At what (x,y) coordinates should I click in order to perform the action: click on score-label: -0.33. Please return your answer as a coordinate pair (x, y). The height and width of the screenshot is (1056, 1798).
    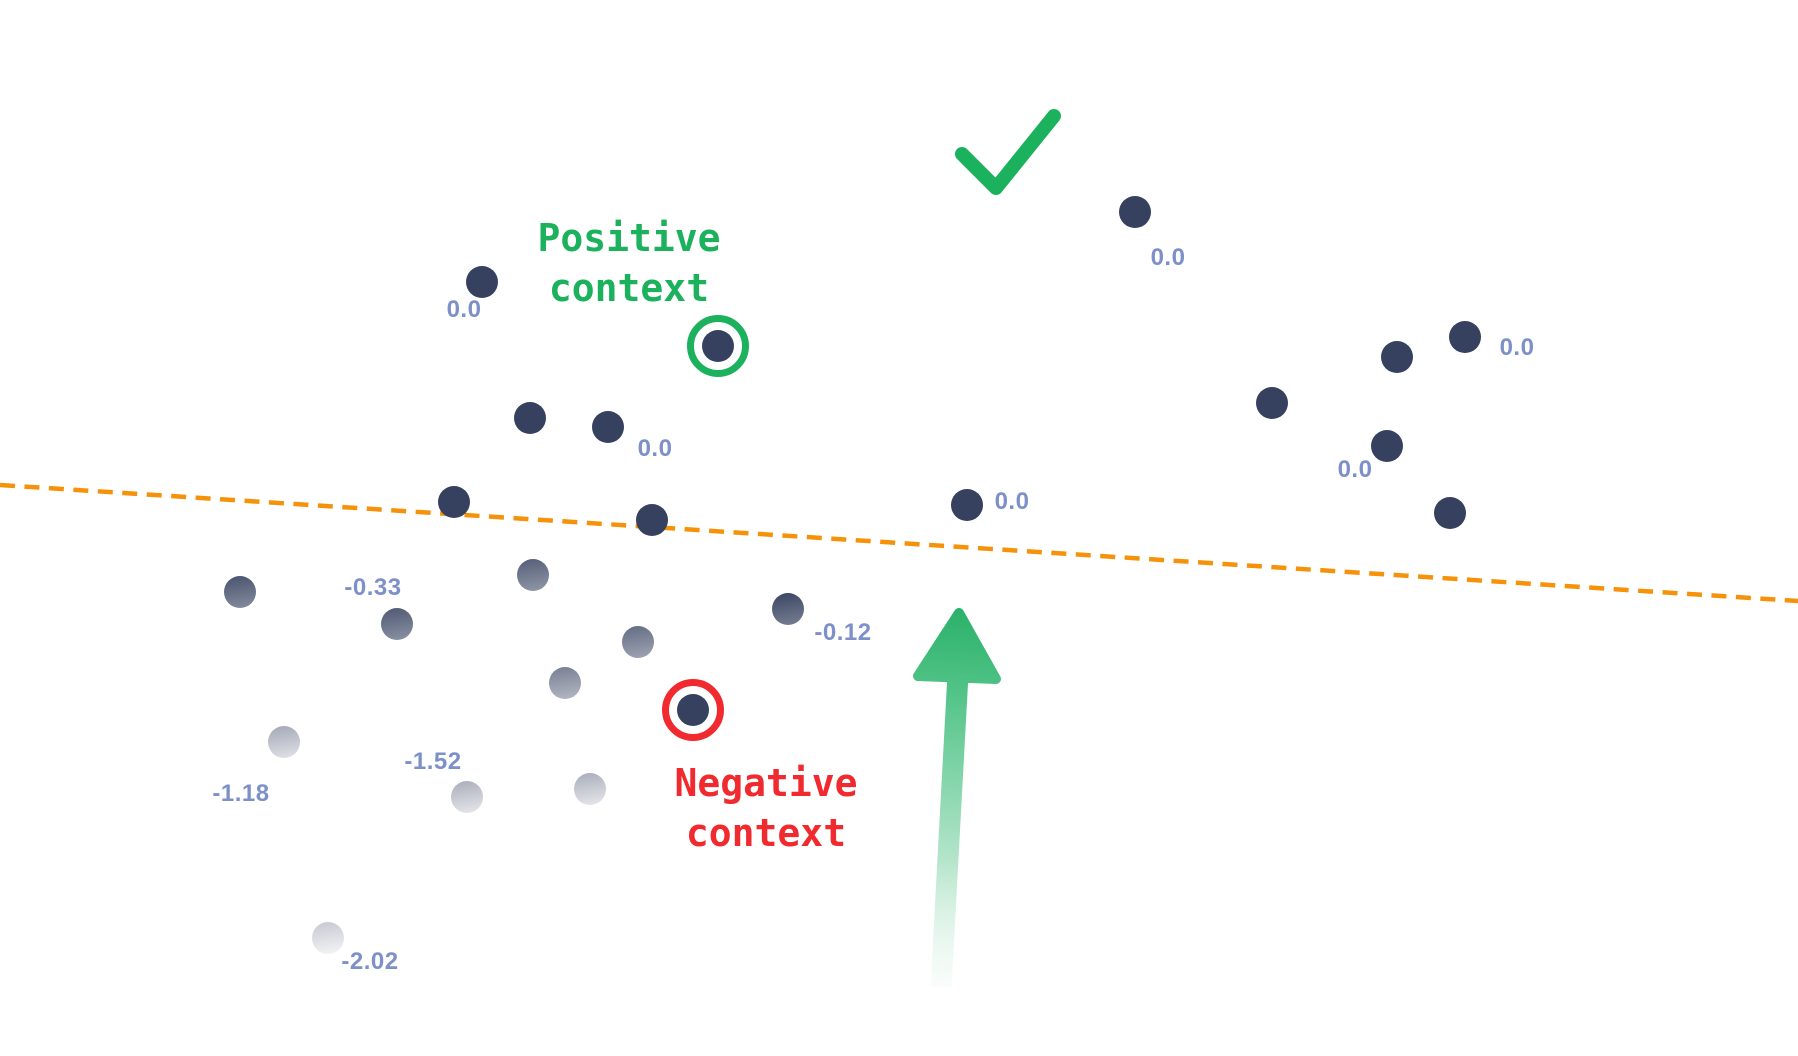
    Looking at the image, I should click on (373, 587).